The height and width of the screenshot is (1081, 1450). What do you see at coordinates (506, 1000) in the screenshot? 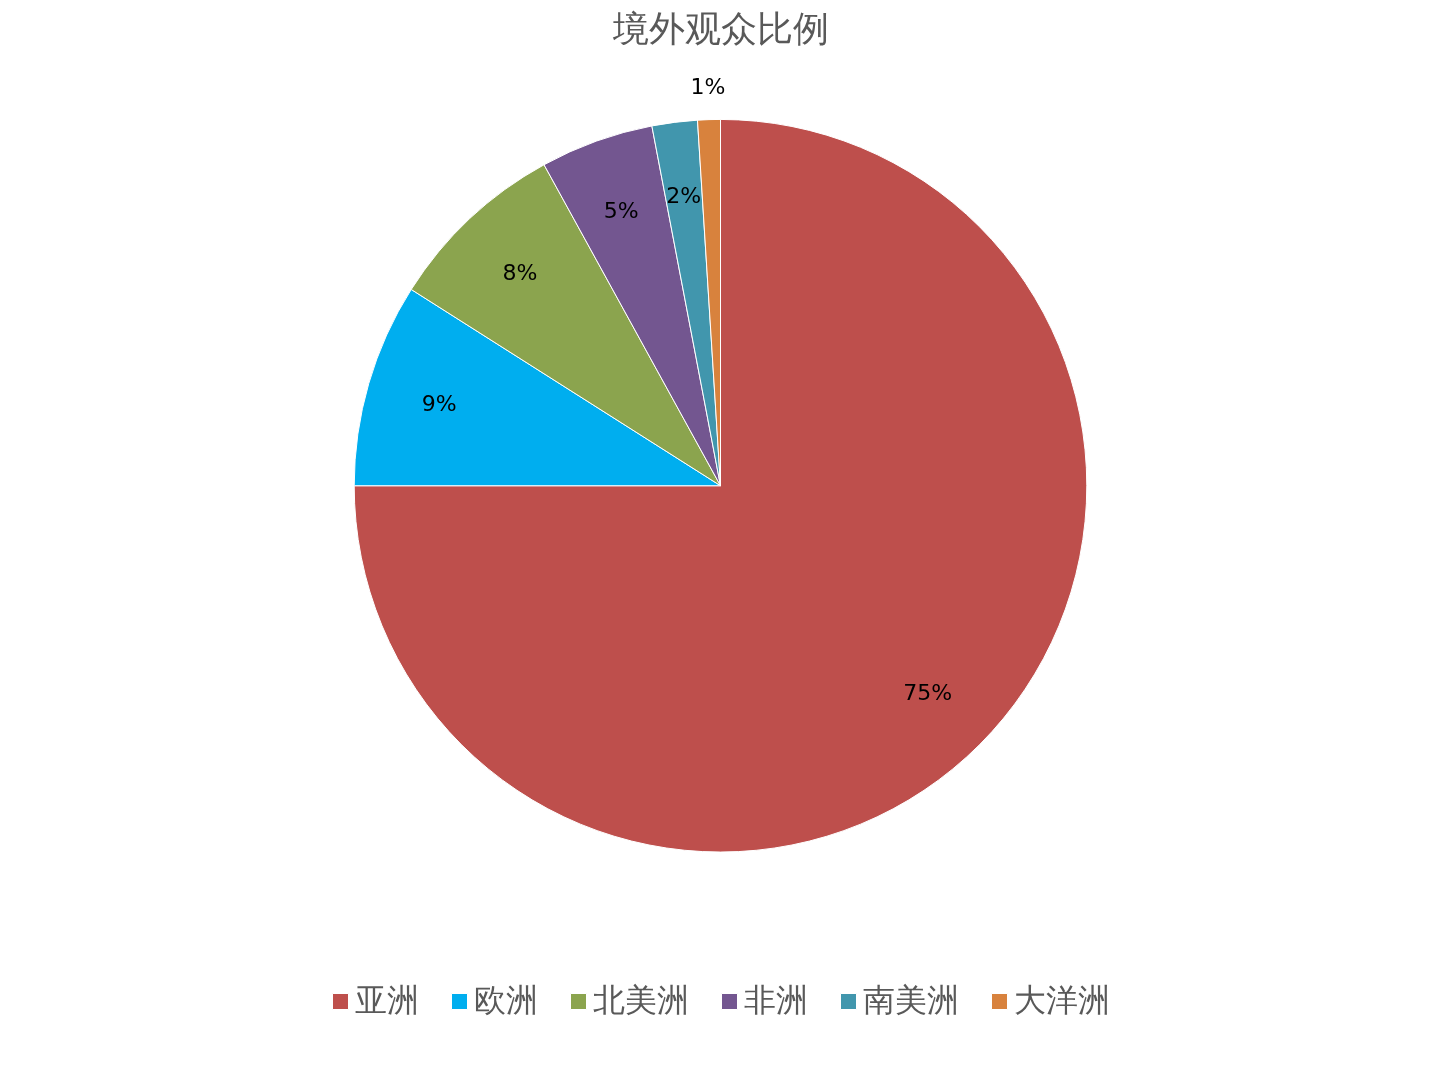
I see `legend-label: 欧洲` at bounding box center [506, 1000].